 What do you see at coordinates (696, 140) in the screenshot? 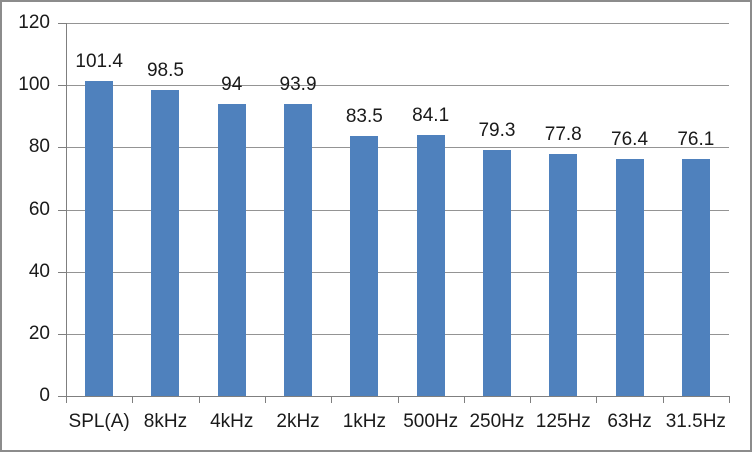
I see `bar-value-label: 76.1` at bounding box center [696, 140].